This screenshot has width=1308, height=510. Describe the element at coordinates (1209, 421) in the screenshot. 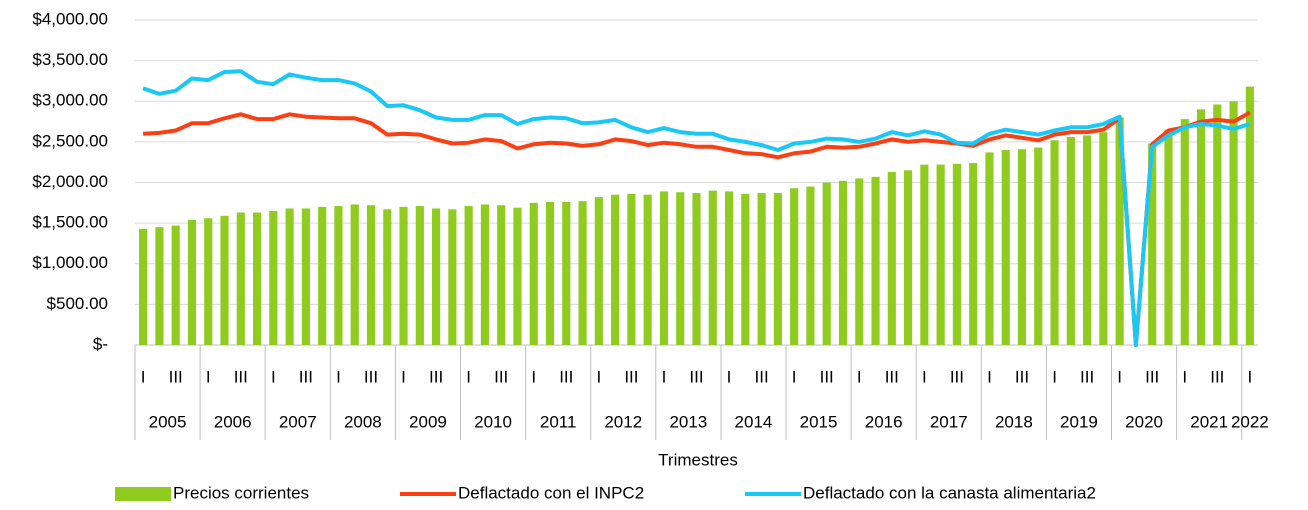

I see `year-label: 2021` at that location.